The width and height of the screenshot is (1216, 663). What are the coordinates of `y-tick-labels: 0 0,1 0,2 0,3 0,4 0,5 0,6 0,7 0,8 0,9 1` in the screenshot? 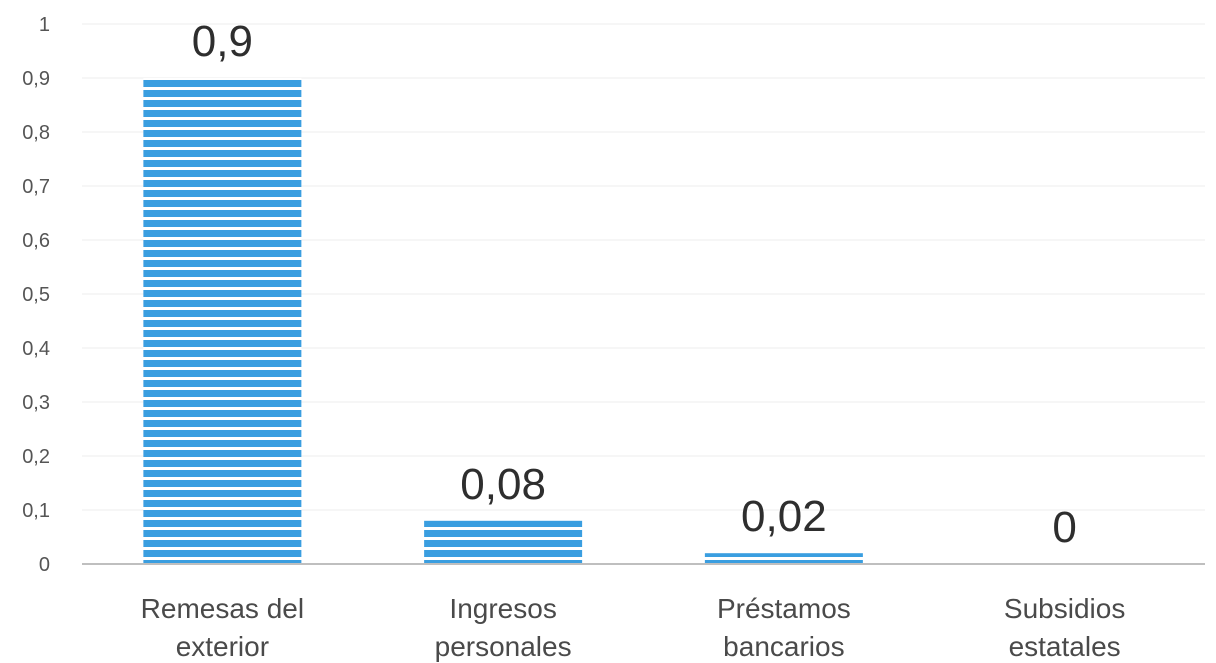 It's located at (36, 295).